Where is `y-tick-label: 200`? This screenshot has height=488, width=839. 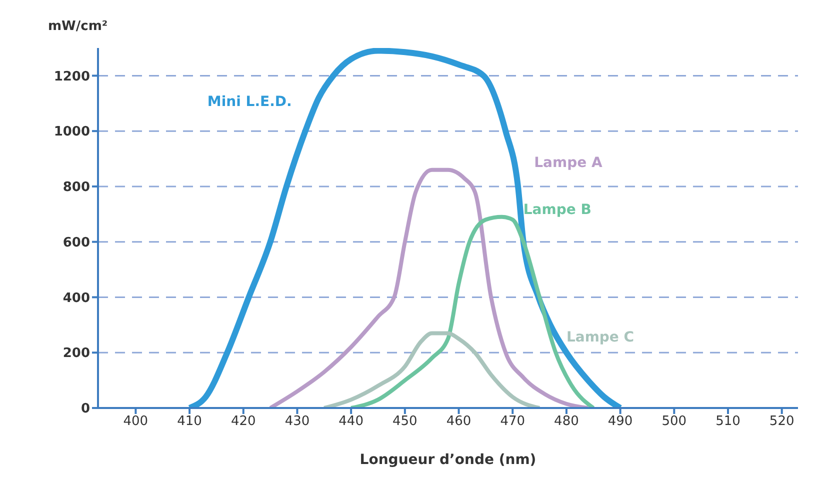
y-tick-label: 200 is located at coordinates (76, 354).